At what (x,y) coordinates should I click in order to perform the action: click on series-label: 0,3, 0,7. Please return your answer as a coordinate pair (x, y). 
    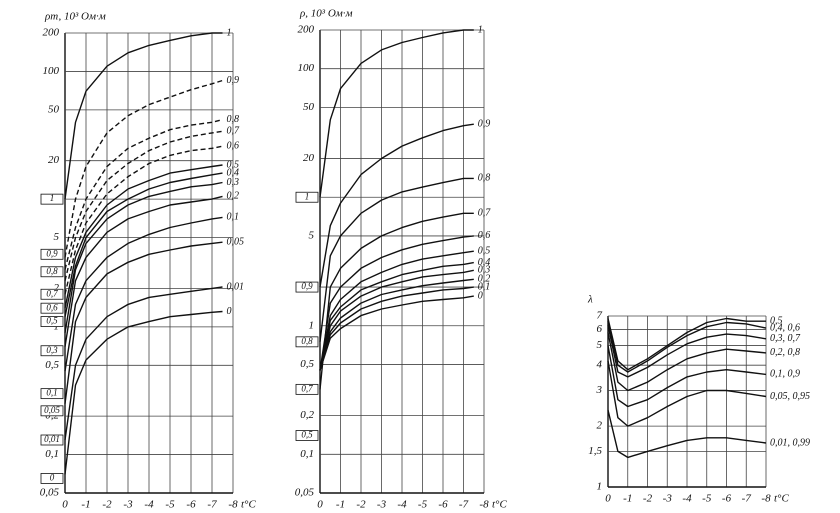
    Looking at the image, I should click on (785, 338).